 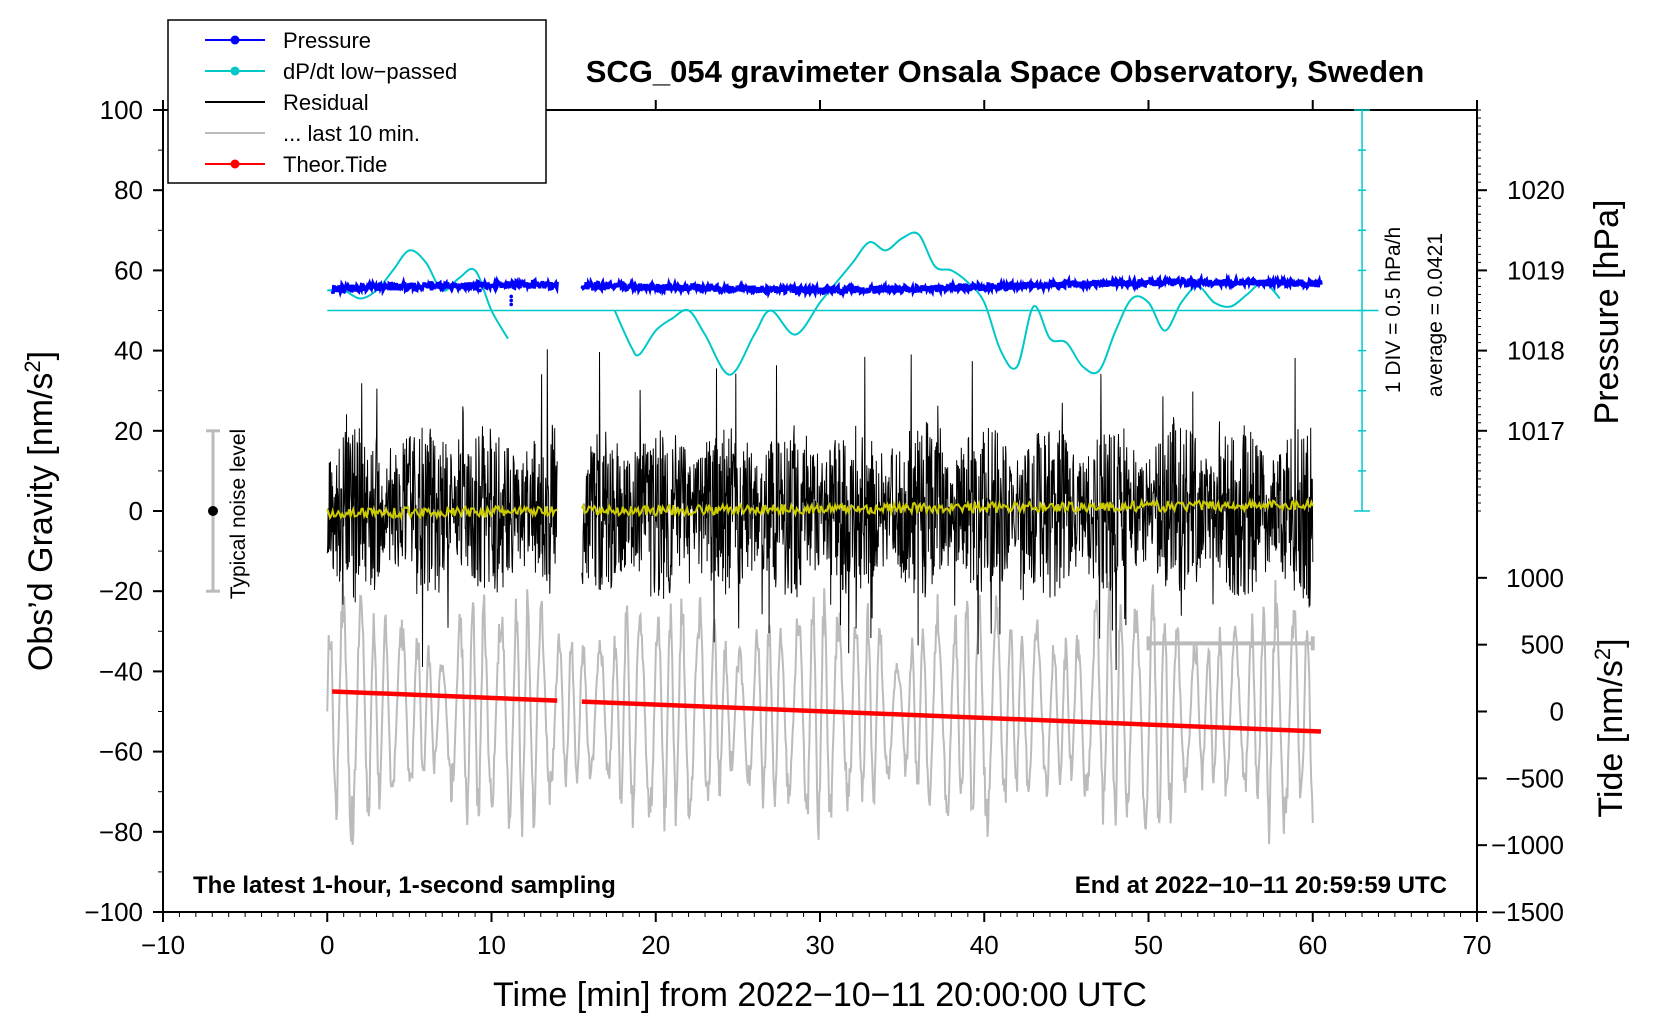 I want to click on noise-label: Typical noise level, so click(x=238, y=514).